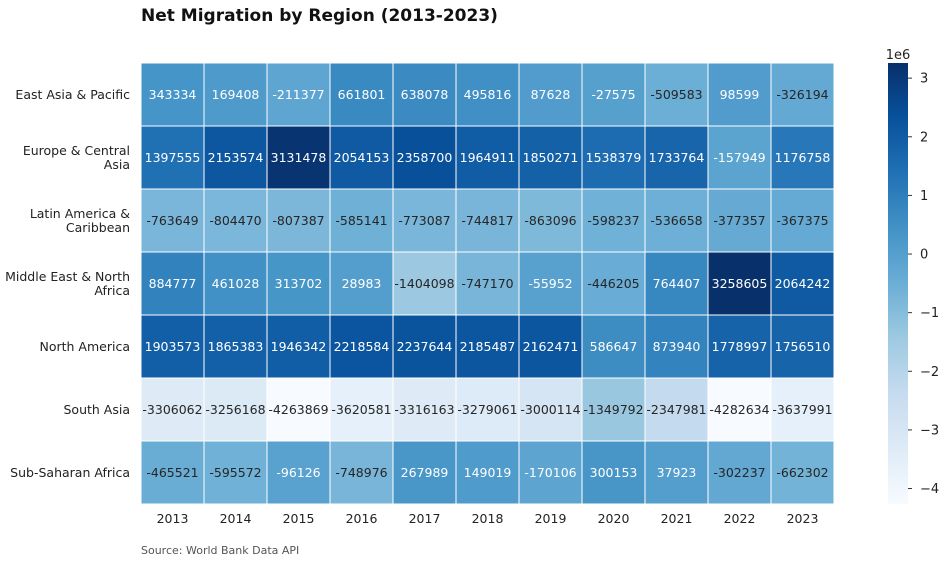  I want to click on cell-value-label: 2162471, so click(551, 346).